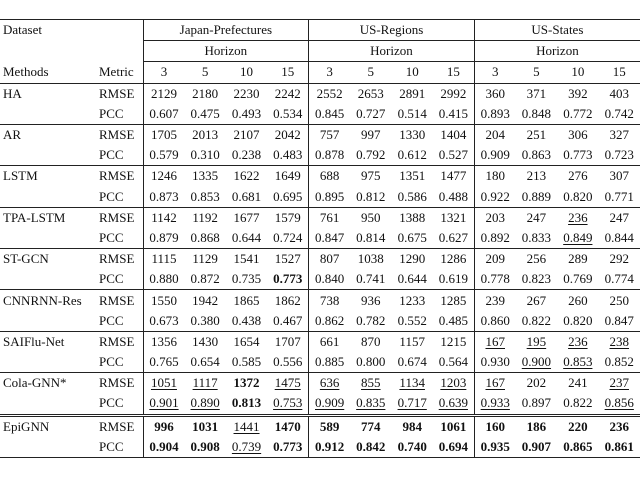 The height and width of the screenshot is (486, 640). I want to click on value: 1477, so click(453, 176).